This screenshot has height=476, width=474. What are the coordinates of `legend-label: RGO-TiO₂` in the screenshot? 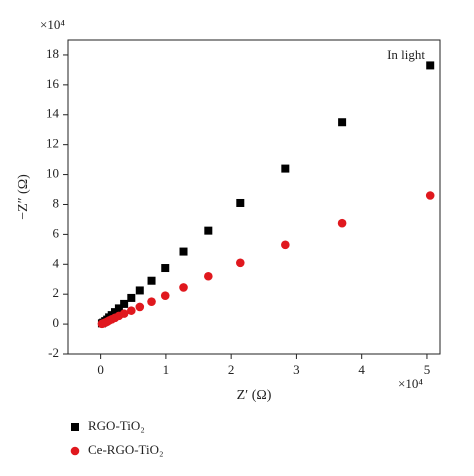 It's located at (116, 425).